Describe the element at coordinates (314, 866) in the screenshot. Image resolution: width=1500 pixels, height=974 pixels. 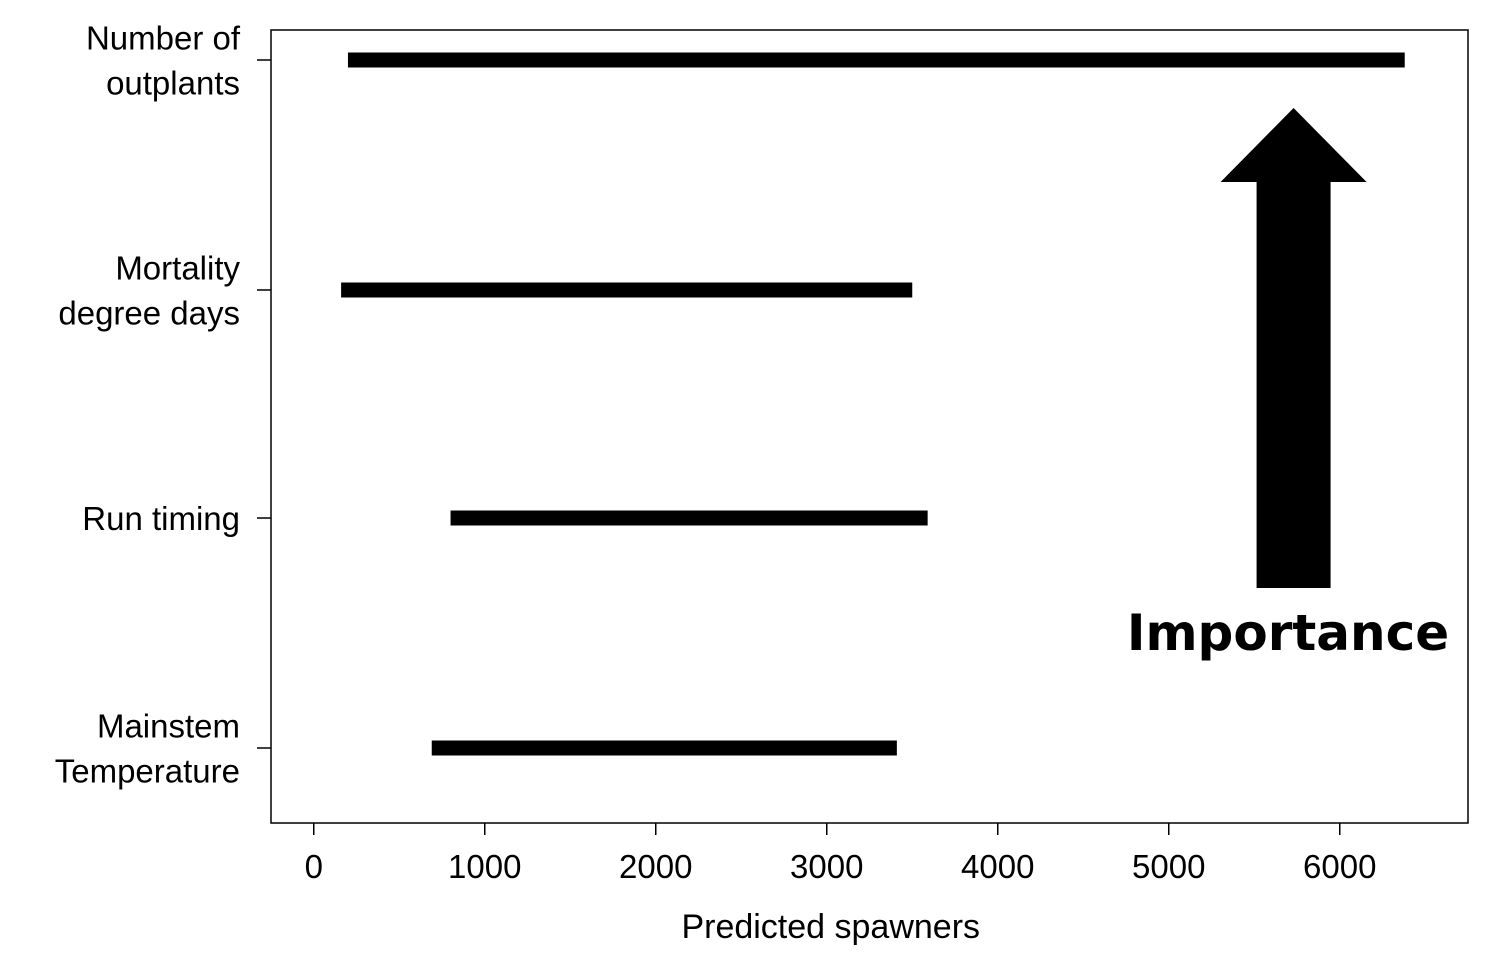
I see `x-tick-label: 0` at that location.